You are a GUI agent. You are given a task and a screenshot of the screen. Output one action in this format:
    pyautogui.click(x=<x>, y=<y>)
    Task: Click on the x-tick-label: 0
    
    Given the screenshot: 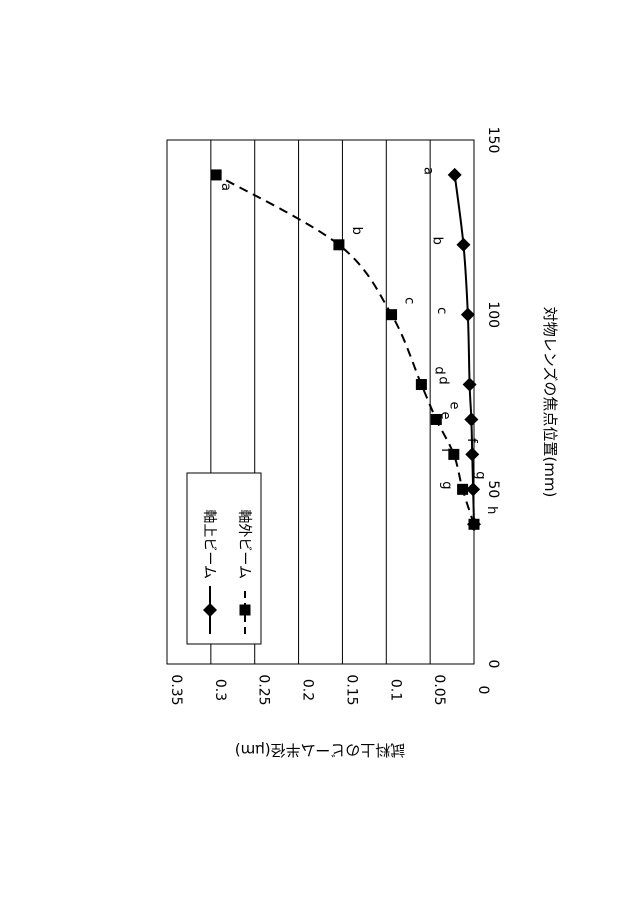 What is the action you would take?
    pyautogui.click(x=493, y=664)
    